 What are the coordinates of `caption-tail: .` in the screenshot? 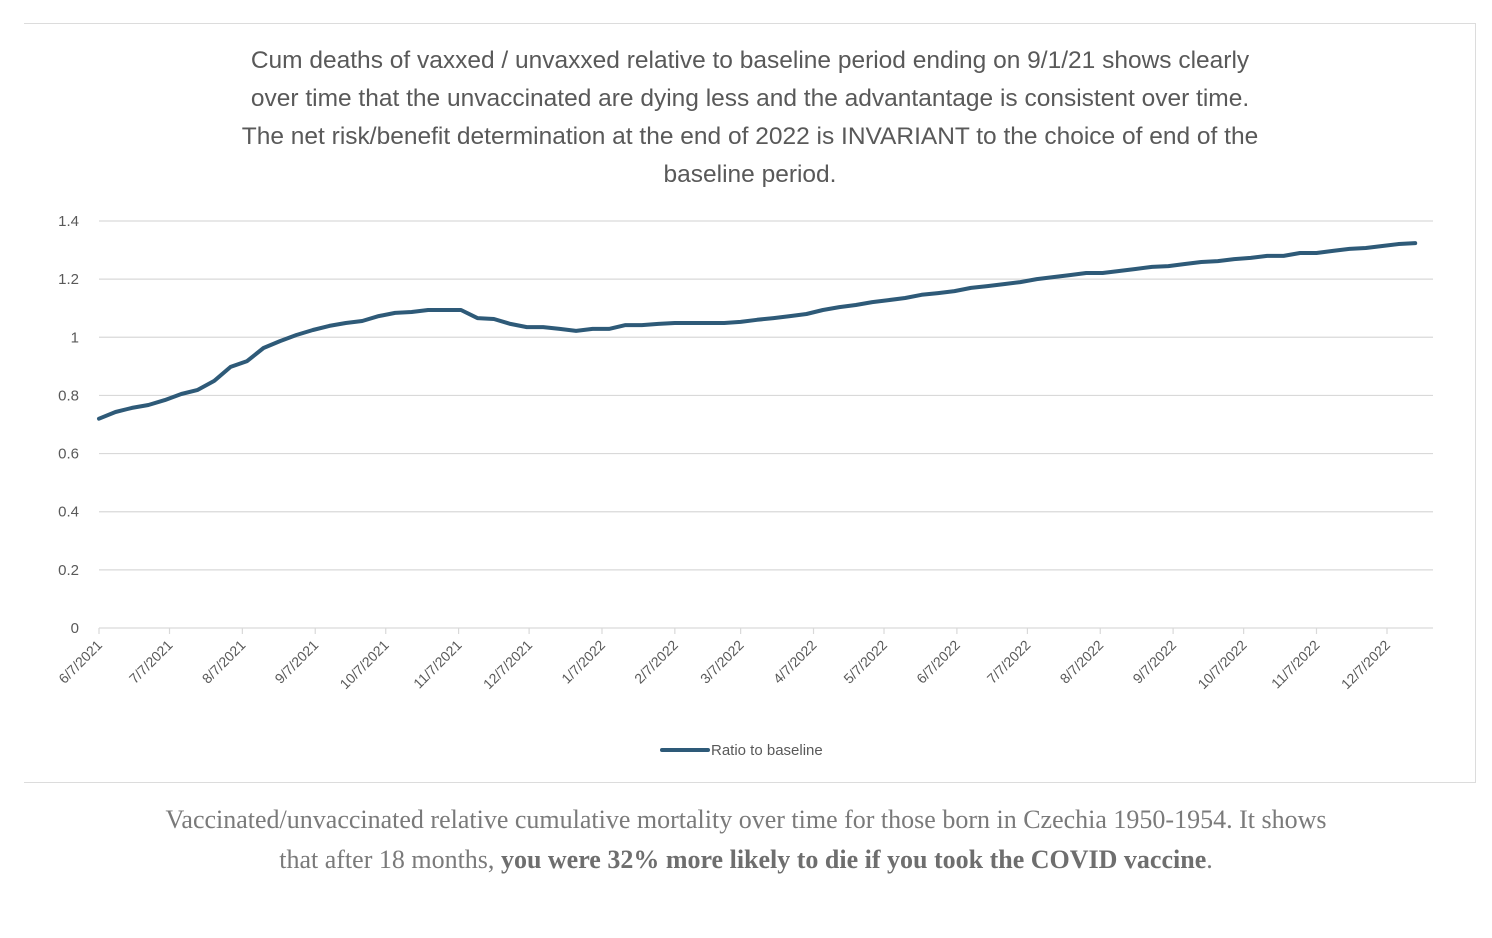 It's located at (1209, 859).